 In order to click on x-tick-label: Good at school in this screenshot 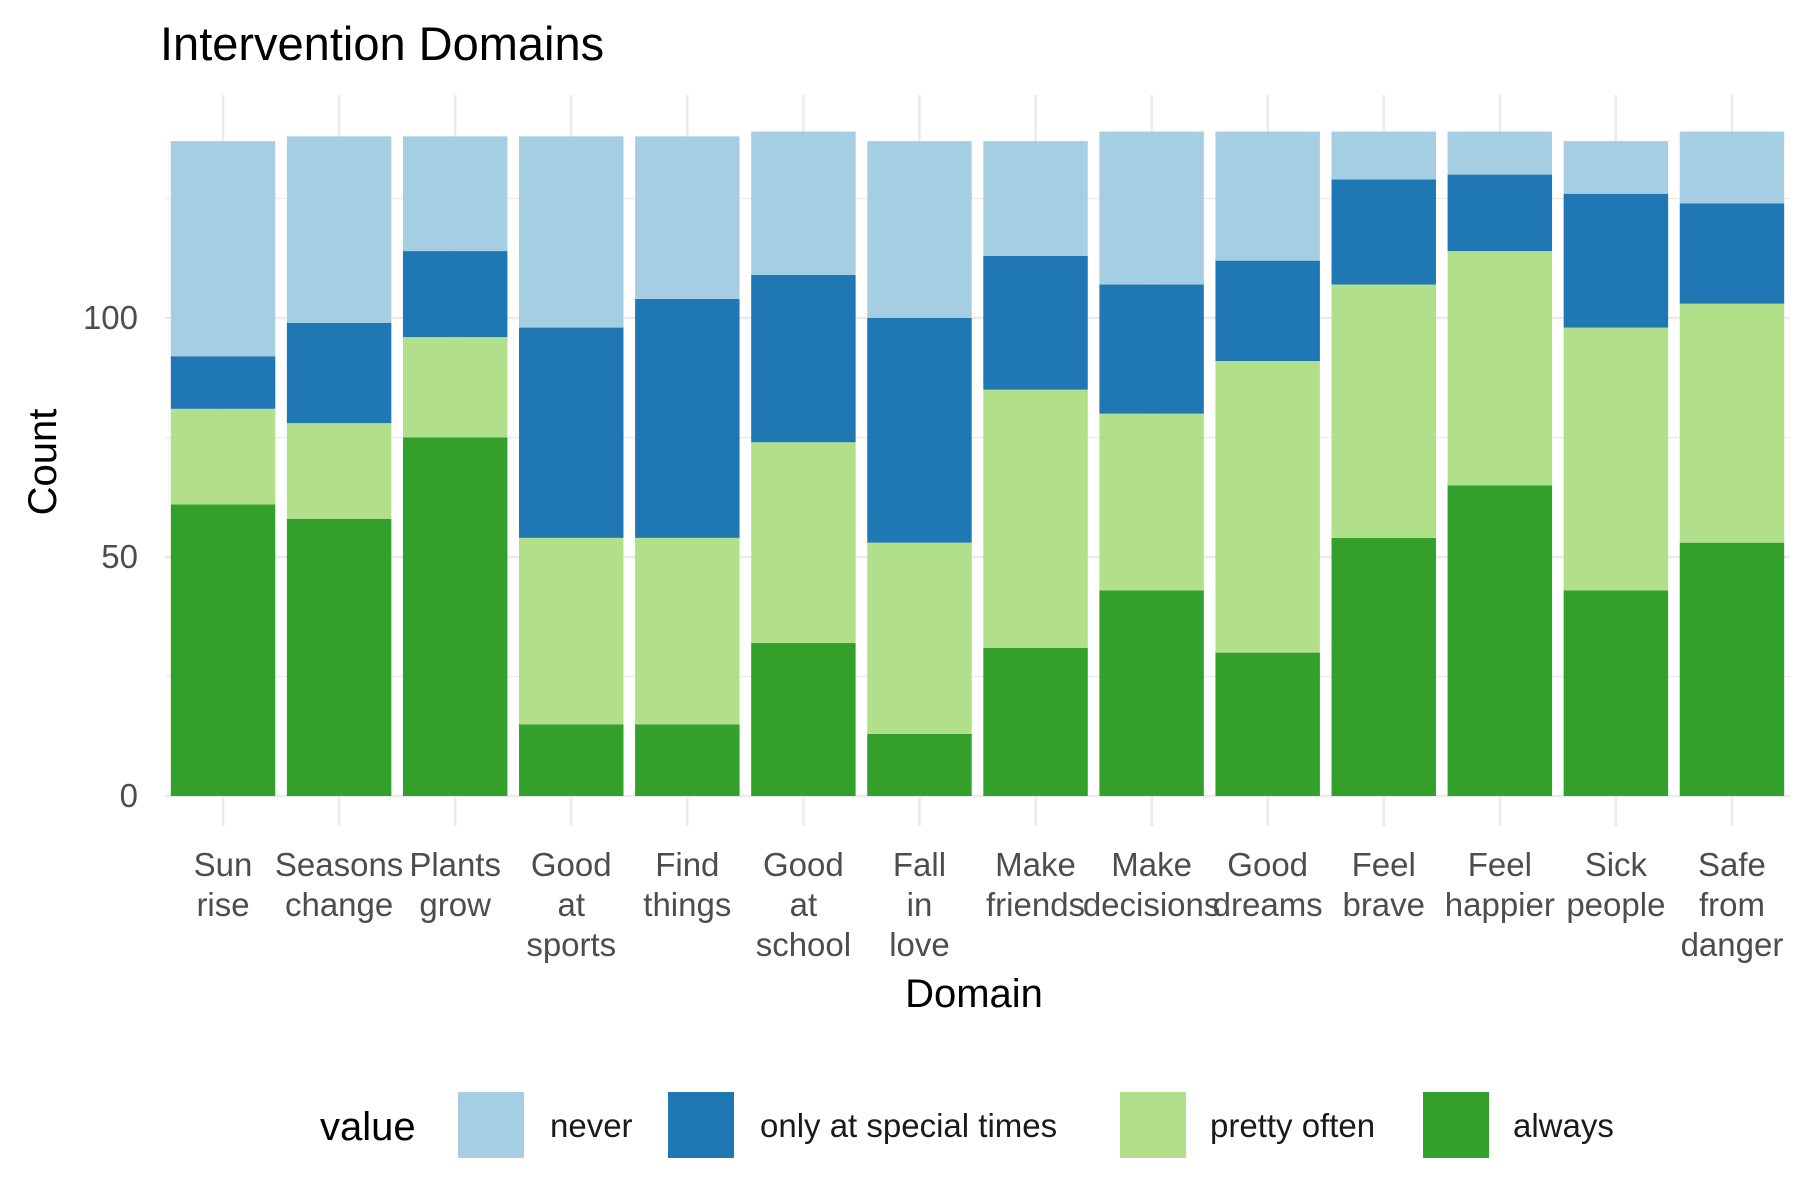, I will do `click(803, 904)`.